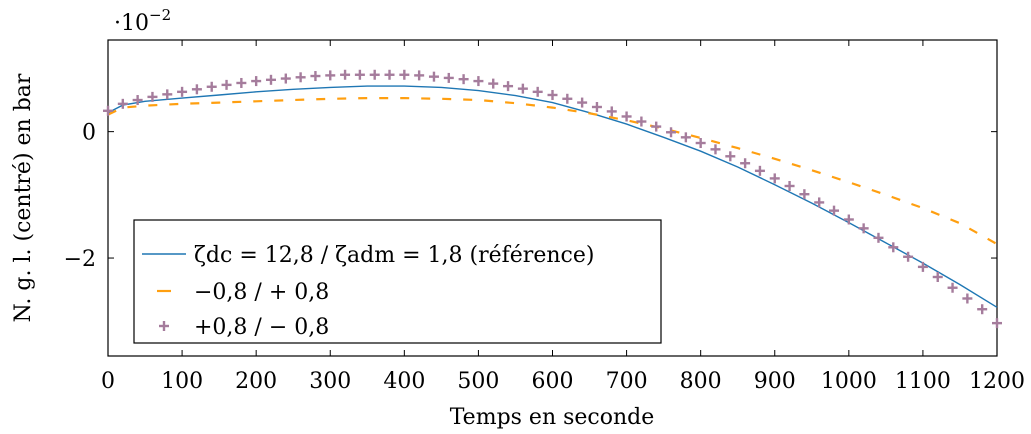 This screenshot has width=1031, height=434. I want to click on x-tick-label: 400, so click(404, 381).